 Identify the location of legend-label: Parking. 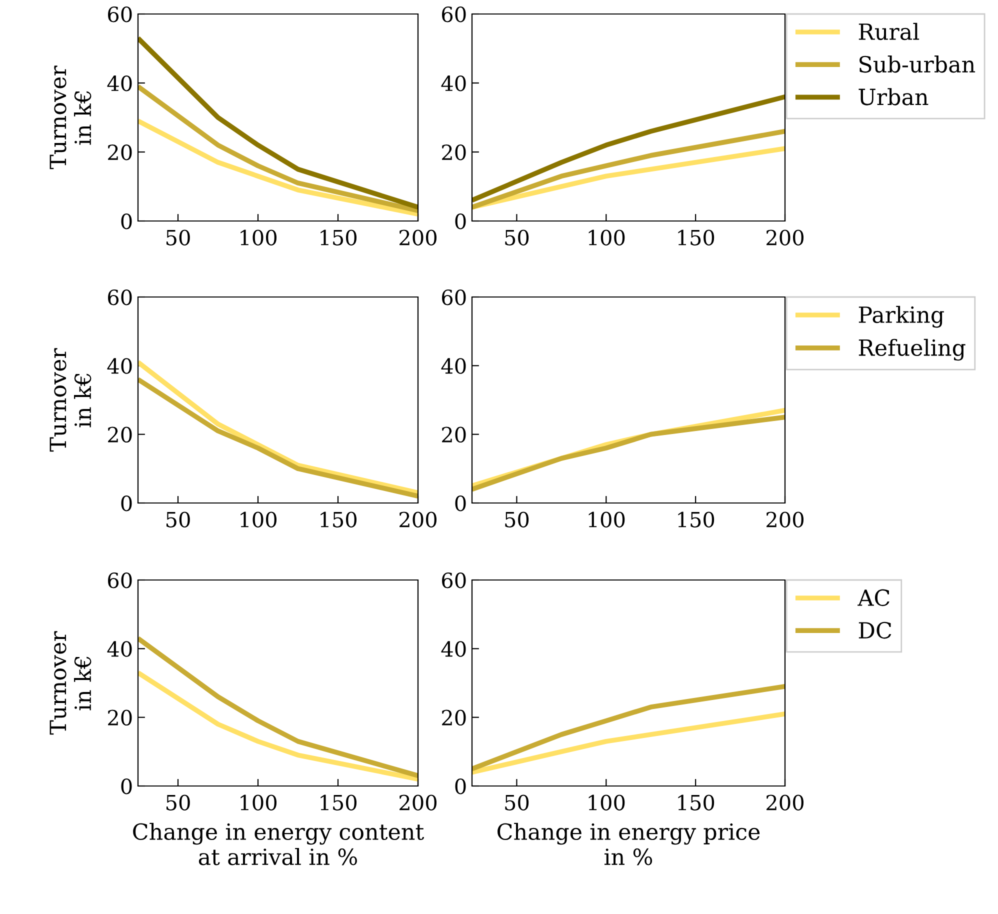
(901, 317).